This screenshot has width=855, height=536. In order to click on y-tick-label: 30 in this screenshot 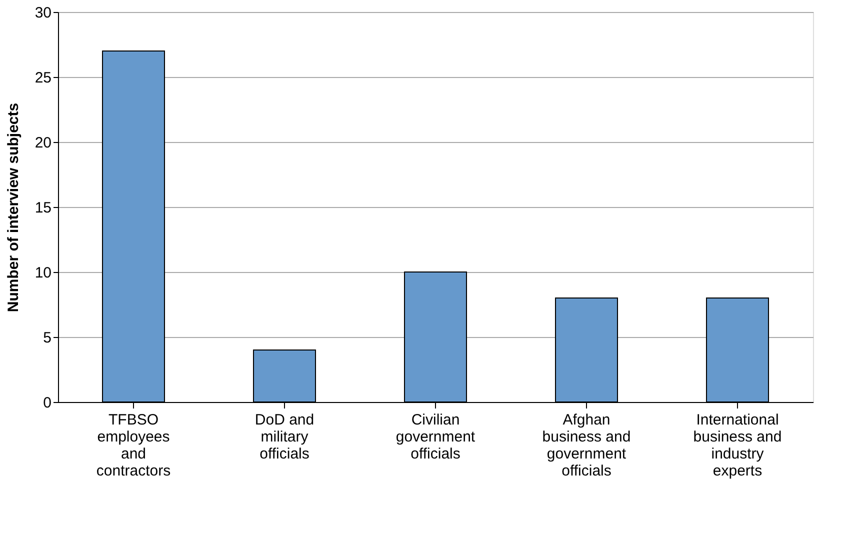, I will do `click(43, 13)`.